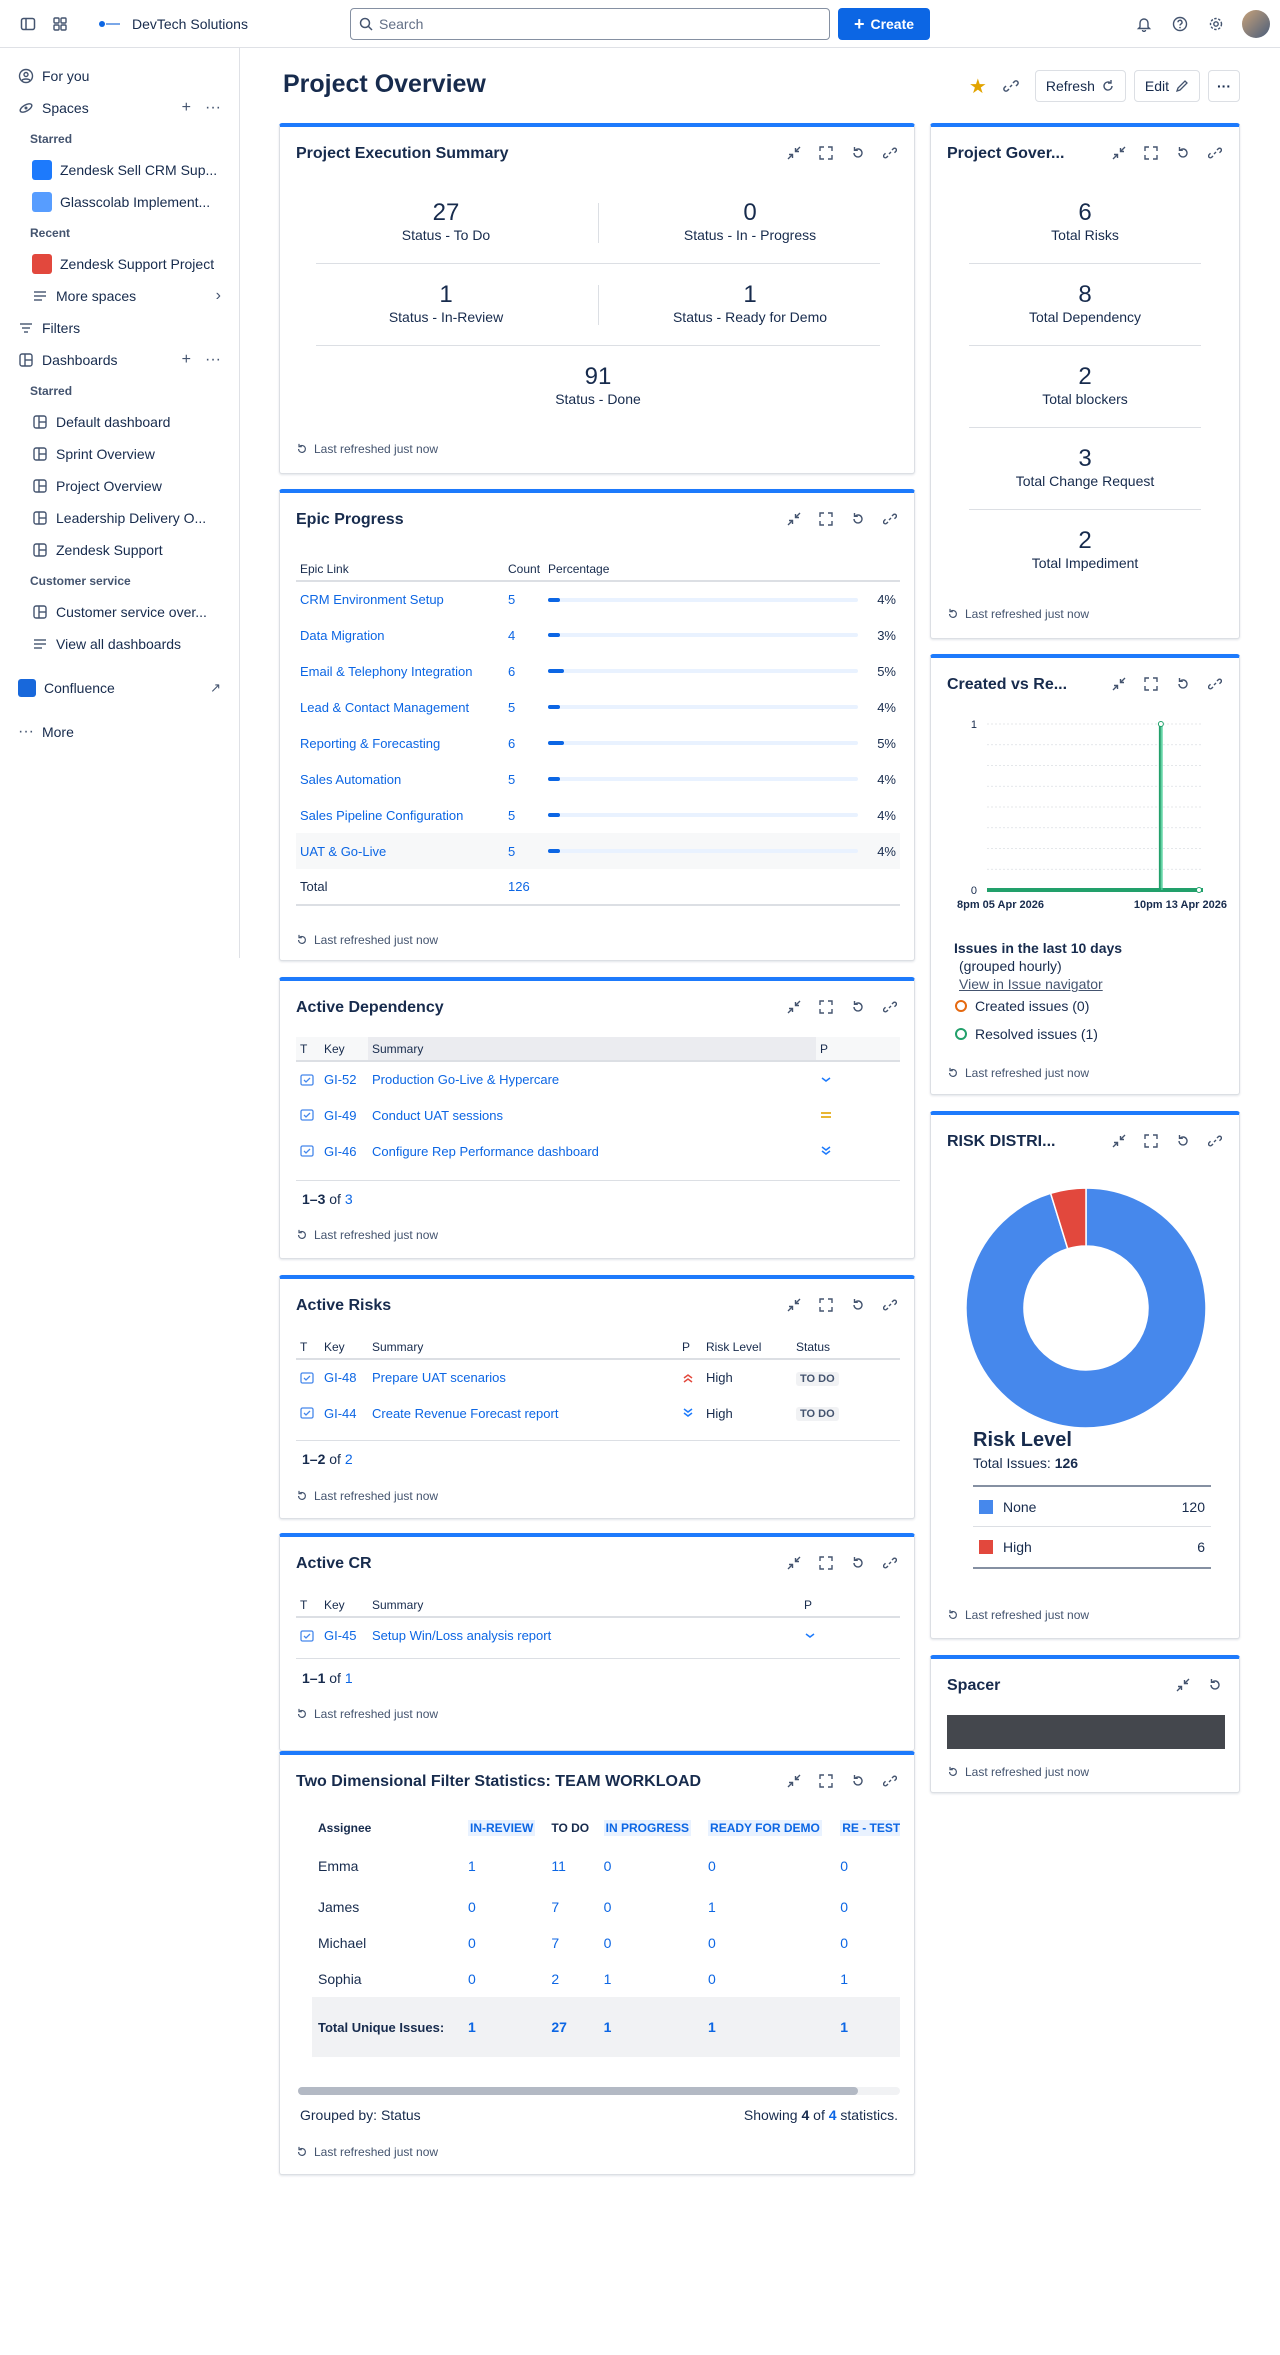  Describe the element at coordinates (599, 2091) in the screenshot. I see `horizontal-scrollbar` at that location.